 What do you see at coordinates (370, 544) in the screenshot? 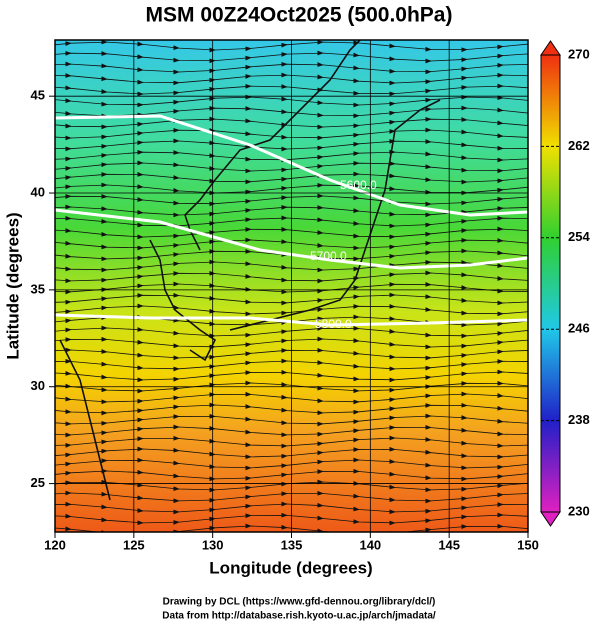
I see `x-tick-label: 140` at bounding box center [370, 544].